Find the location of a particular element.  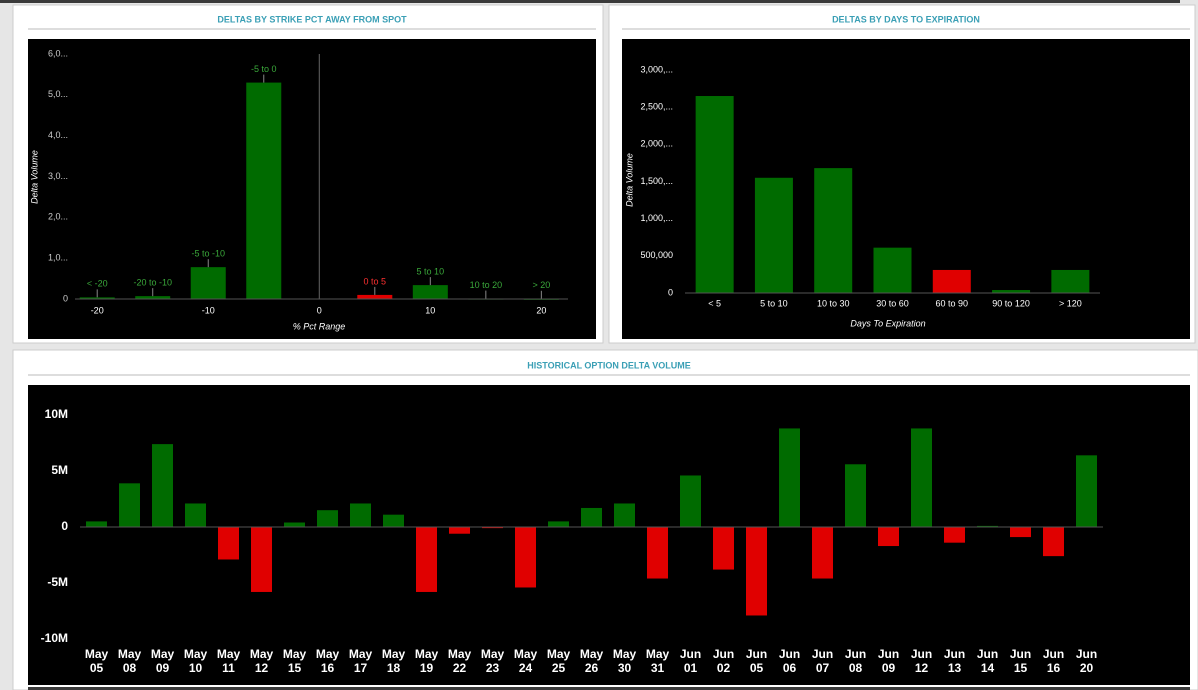

x-tick-label: 10 to 30 is located at coordinates (833, 303).